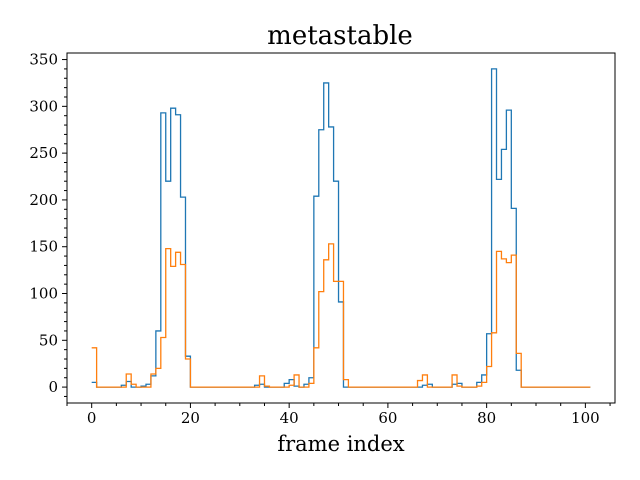  Describe the element at coordinates (338, 415) in the screenshot. I see `x-ticks: 0 20 40 60 80 100` at that location.